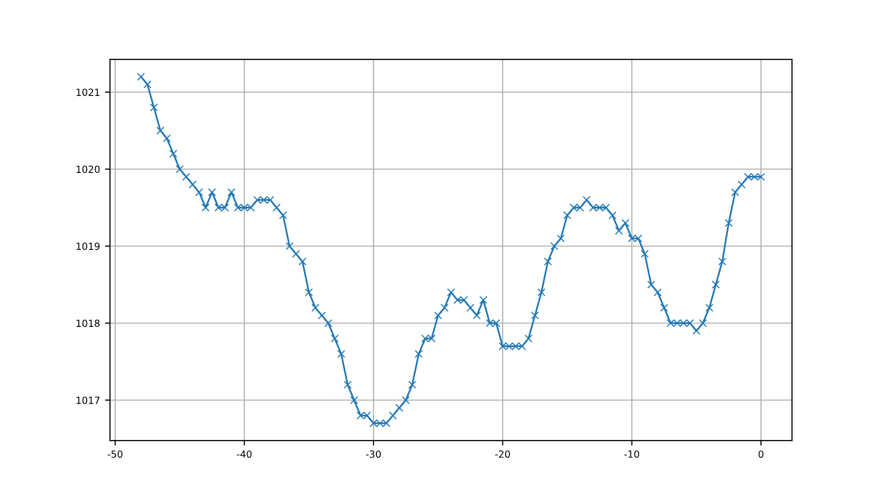 This screenshot has height=495, width=880. I want to click on x-tick-label: -40, so click(244, 454).